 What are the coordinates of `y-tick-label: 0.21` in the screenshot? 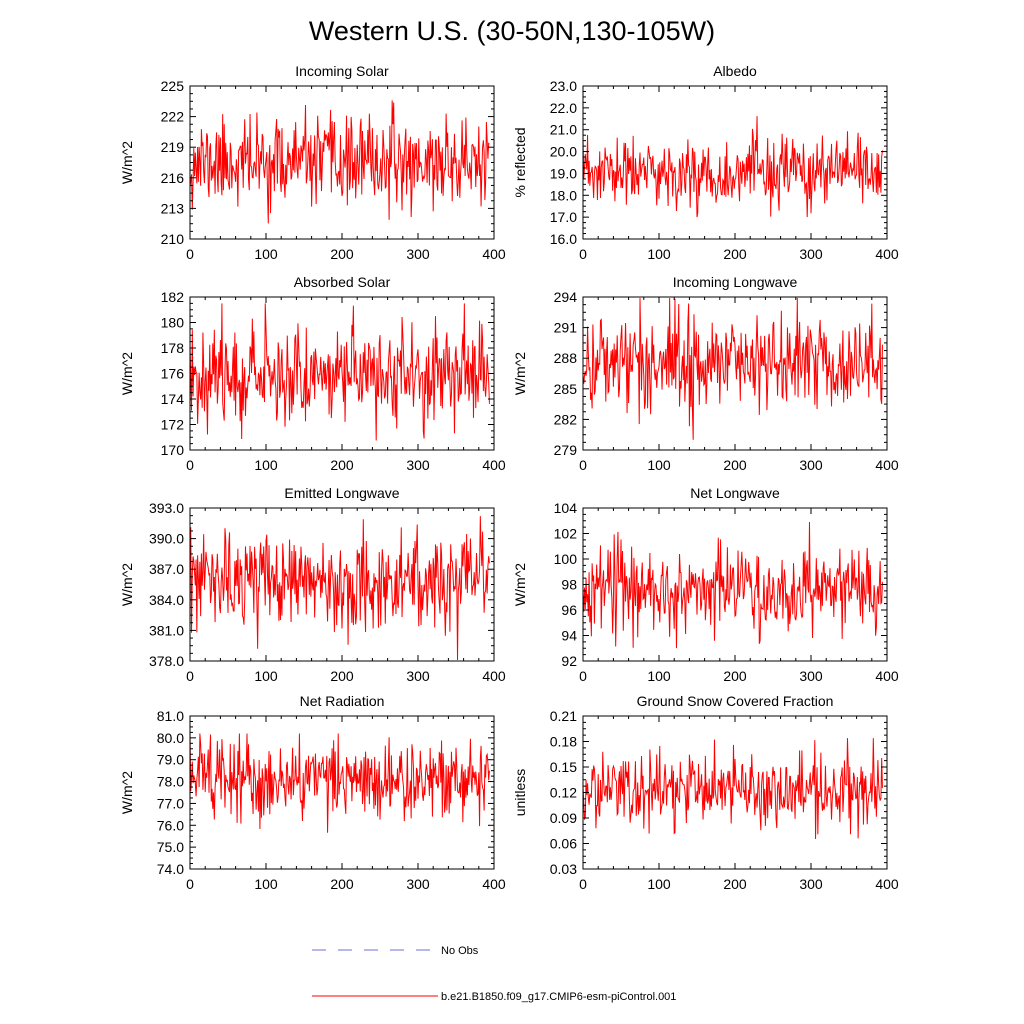 It's located at (563, 716).